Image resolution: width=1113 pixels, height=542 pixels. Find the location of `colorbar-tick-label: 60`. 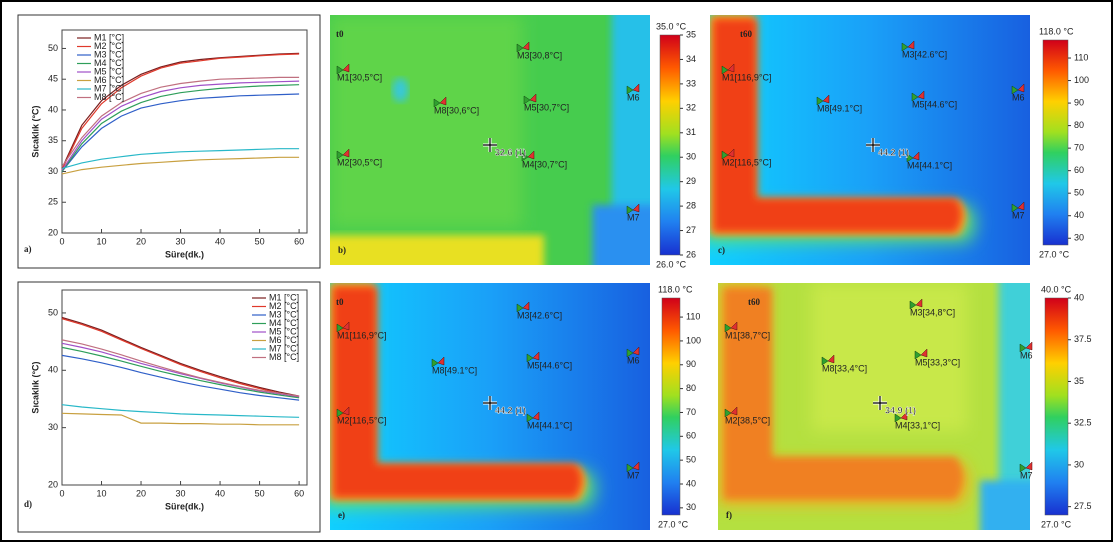

colorbar-tick-label: 60 is located at coordinates (691, 436).